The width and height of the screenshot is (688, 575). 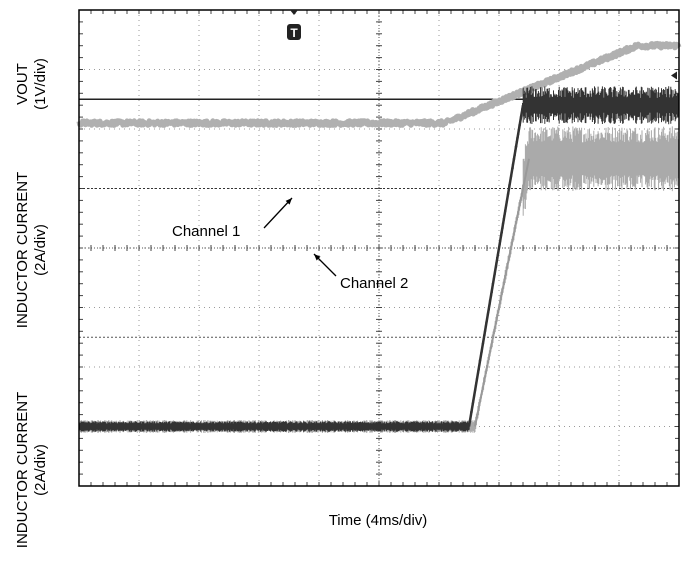 I want to click on channel-level-arrow-icon, so click(x=674, y=75).